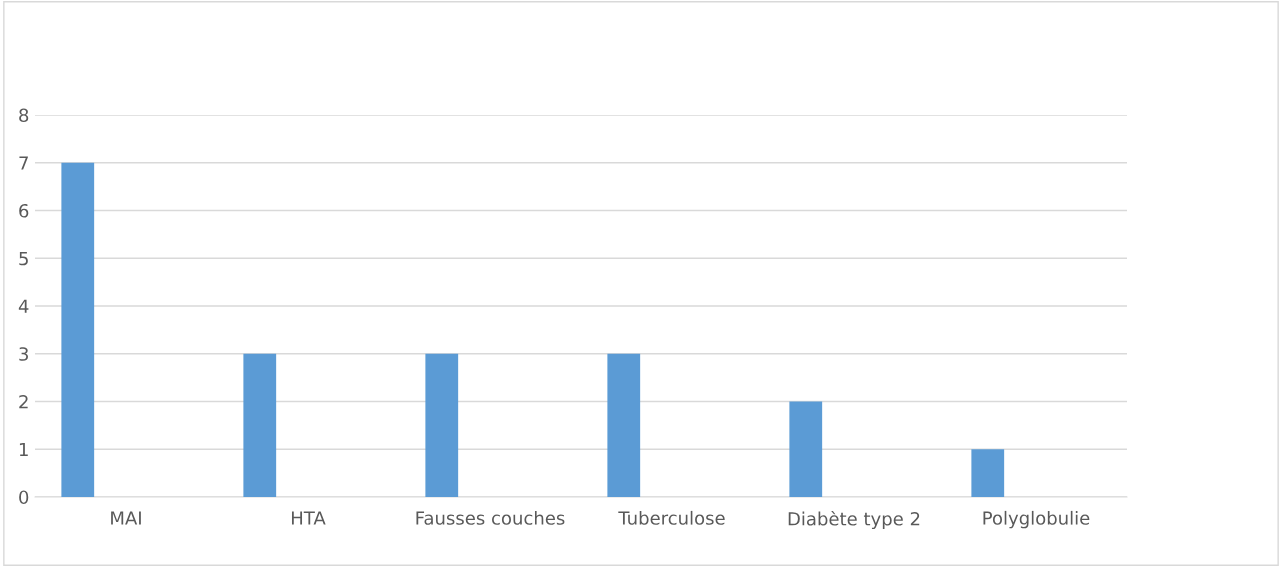 The width and height of the screenshot is (1282, 567). I want to click on y-tick-label: 8, so click(24, 115).